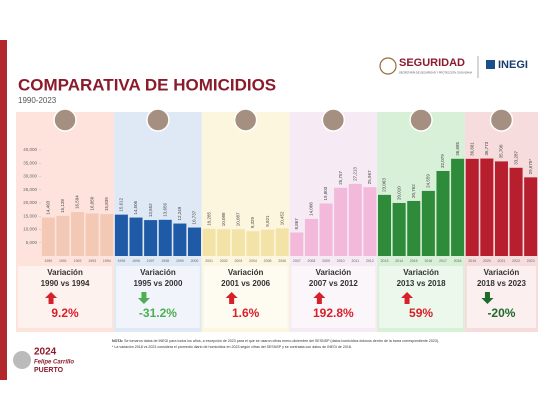 The height and width of the screenshot is (413, 550). What do you see at coordinates (117, 341) in the screenshot?
I see `note-lead: NOTA:` at bounding box center [117, 341].